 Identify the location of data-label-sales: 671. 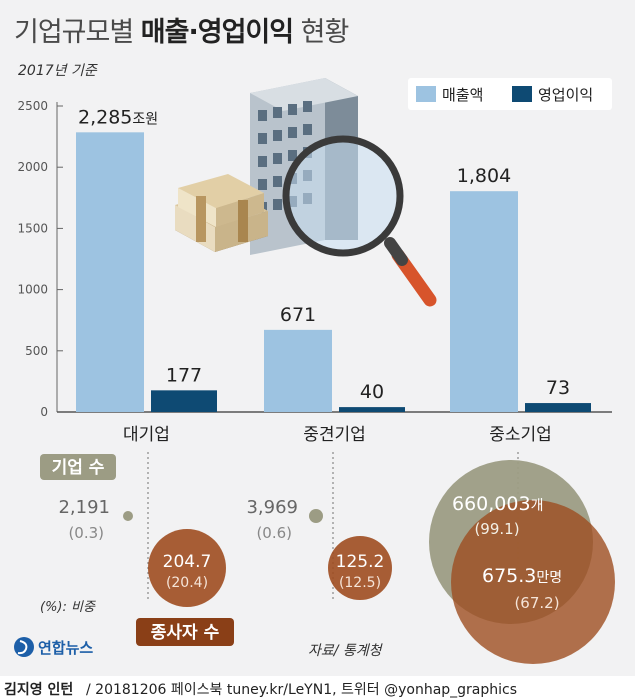
(298, 315).